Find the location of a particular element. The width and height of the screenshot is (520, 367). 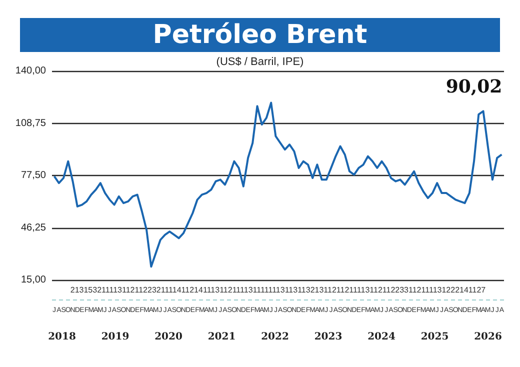

y-tick-label: 77,50 is located at coordinates (33, 175).